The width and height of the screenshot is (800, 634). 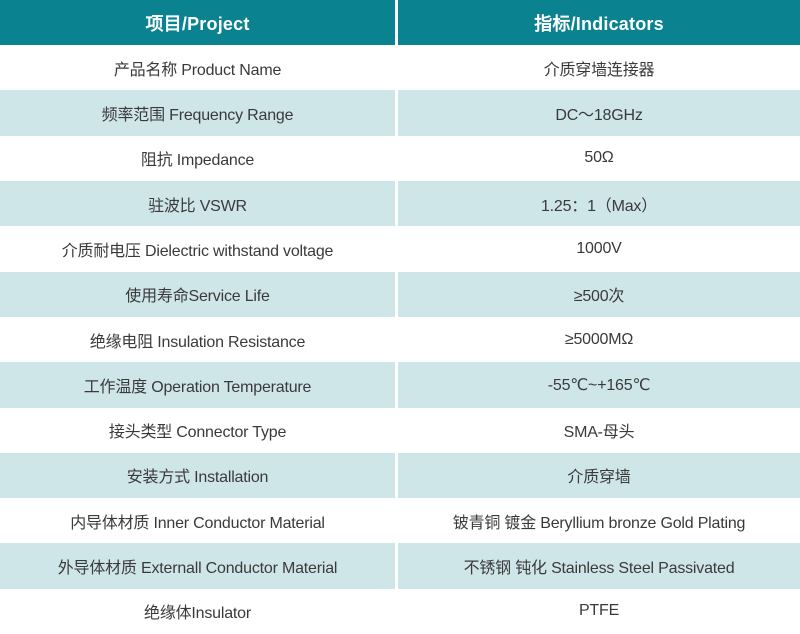 I want to click on project-cell: 介质耐电压 Dielectric withstand voltage, so click(x=197, y=249).